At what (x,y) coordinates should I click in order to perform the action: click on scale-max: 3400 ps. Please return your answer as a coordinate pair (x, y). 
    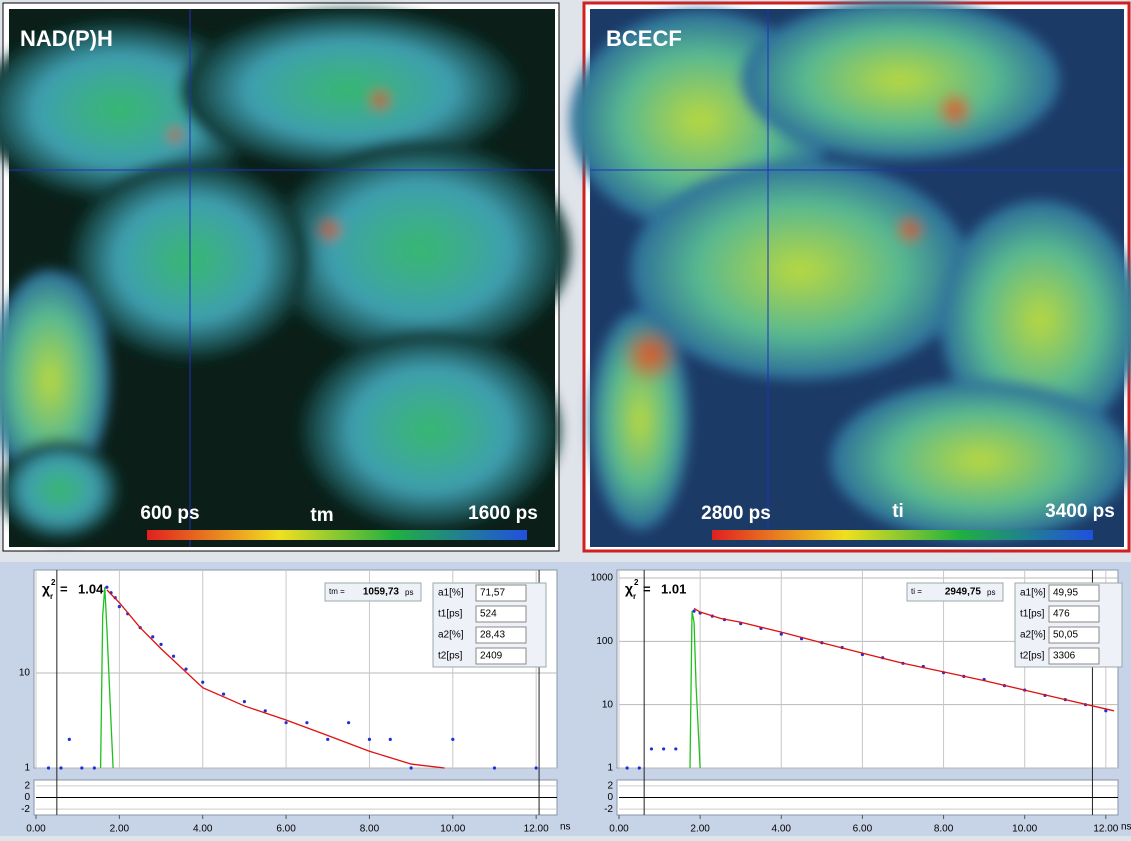
    Looking at the image, I should click on (1080, 511).